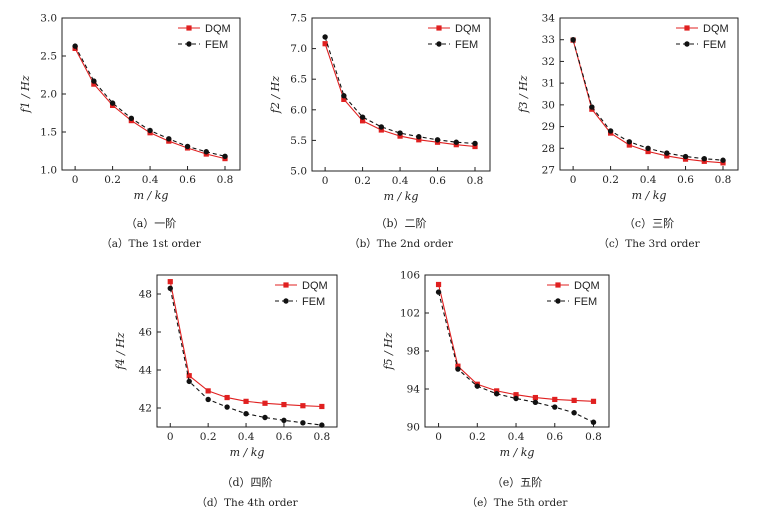  I want to click on y-tick-label: 5.0, so click(298, 172).